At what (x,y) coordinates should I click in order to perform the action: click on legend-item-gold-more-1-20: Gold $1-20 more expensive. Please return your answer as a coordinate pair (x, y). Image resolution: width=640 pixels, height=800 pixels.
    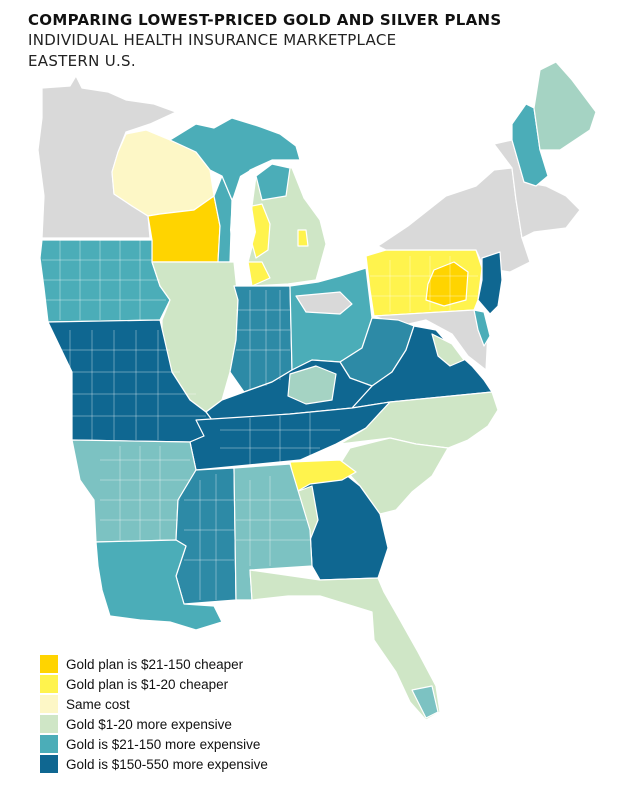
    Looking at the image, I should click on (154, 724).